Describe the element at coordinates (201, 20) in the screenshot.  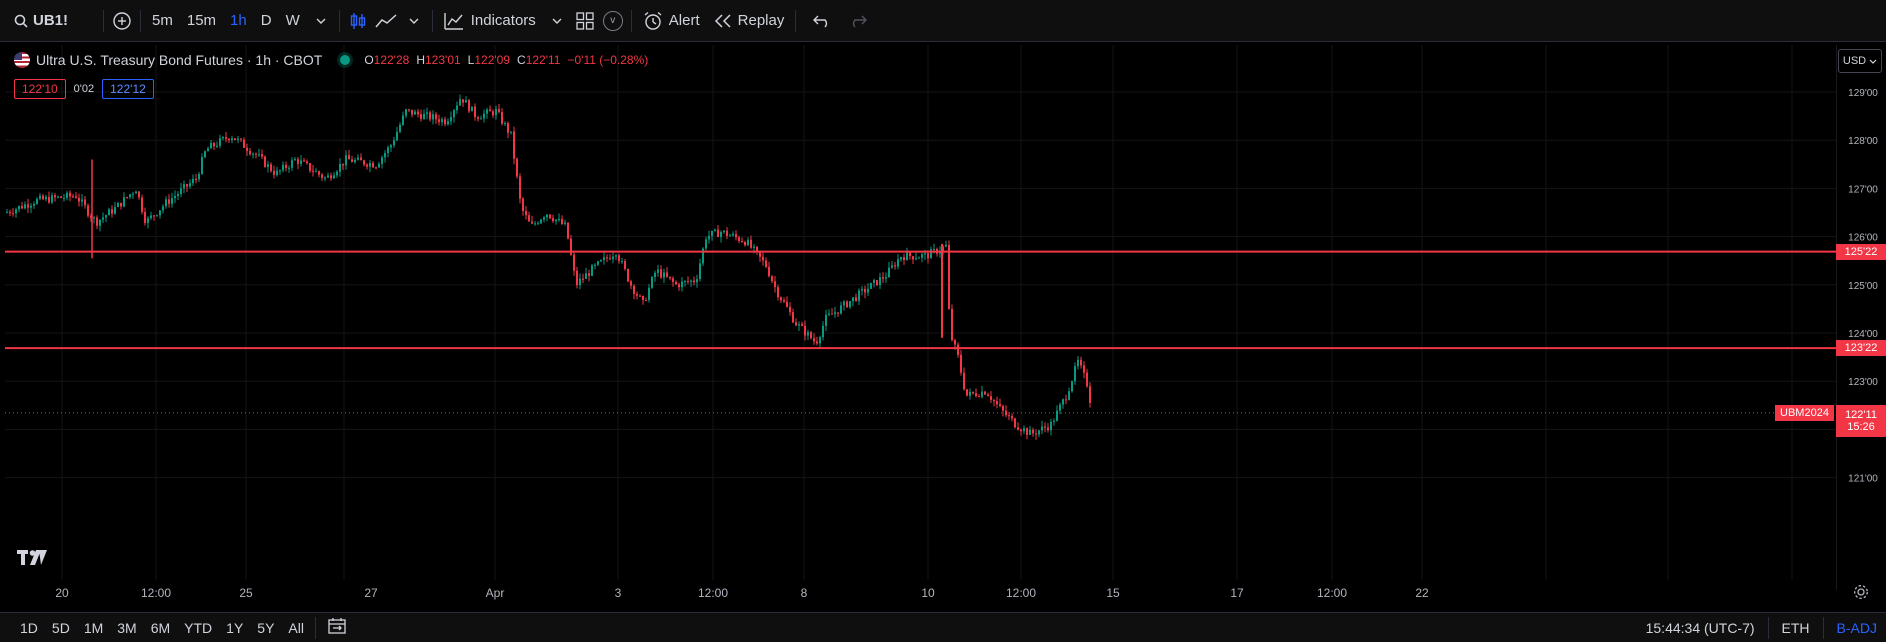
I see `interval-15m-button: 15m` at that location.